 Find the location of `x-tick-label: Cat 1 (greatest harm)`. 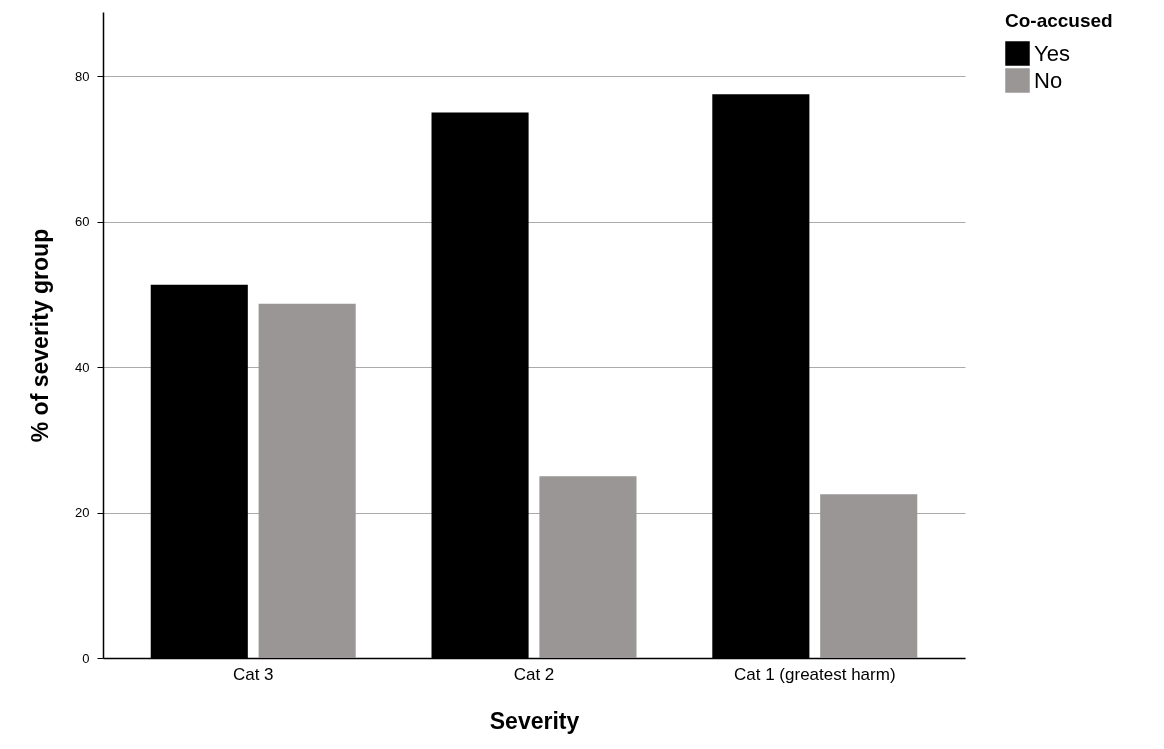

x-tick-label: Cat 1 (greatest harm) is located at coordinates (815, 674).